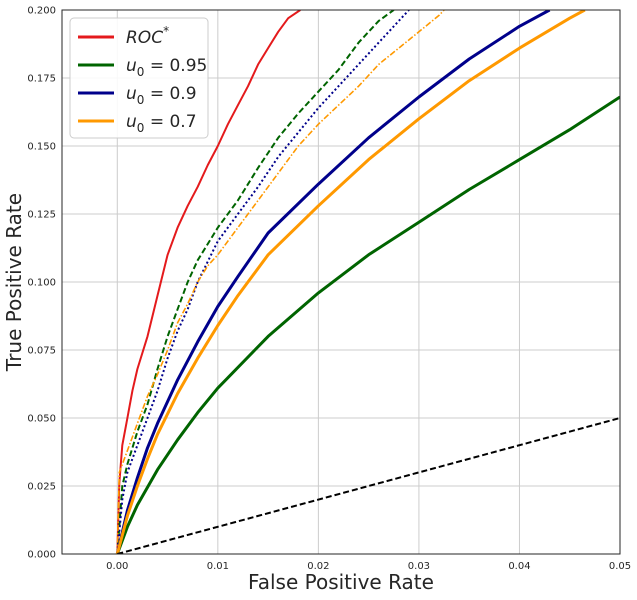 Image resolution: width=637 pixels, height=600 pixels. Describe the element at coordinates (318, 566) in the screenshot. I see `x-tick-label: 0.02` at that location.